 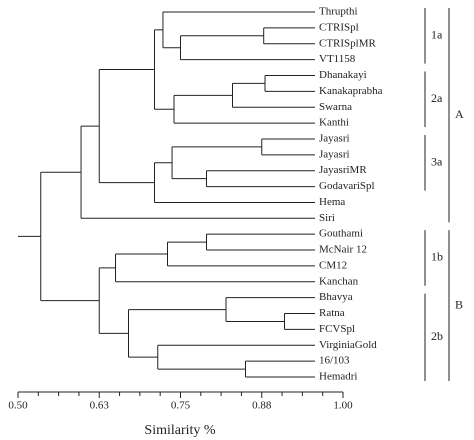 What do you see at coordinates (343, 406) in the screenshot?
I see `x-tick-label: 1.00` at bounding box center [343, 406].